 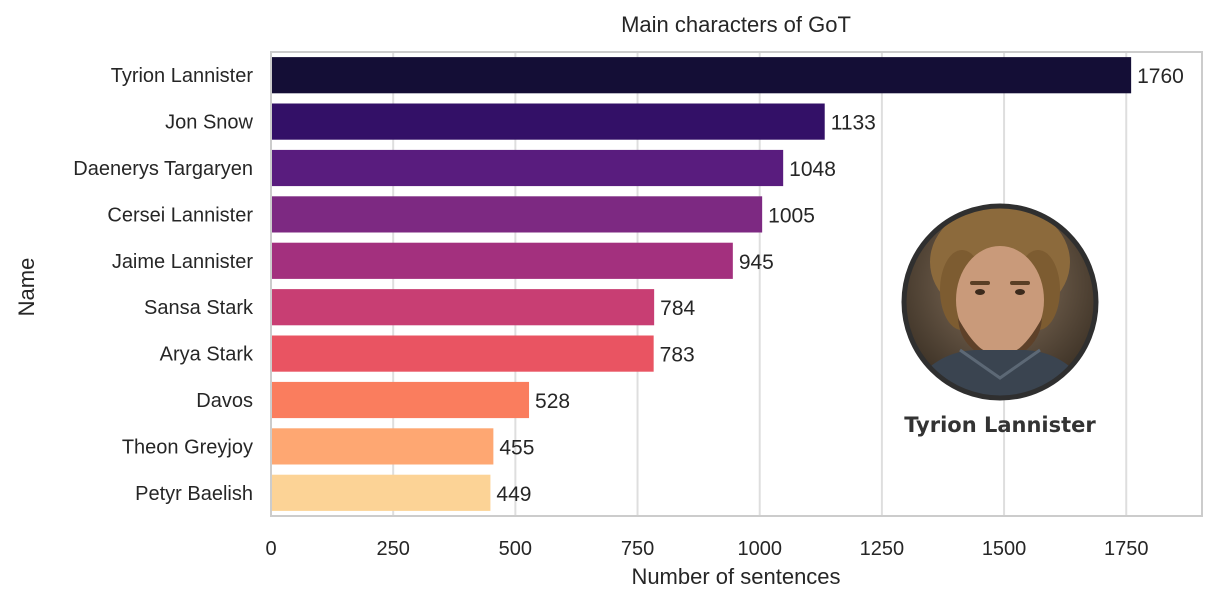 I want to click on value-label: 1760, so click(x=1160, y=76).